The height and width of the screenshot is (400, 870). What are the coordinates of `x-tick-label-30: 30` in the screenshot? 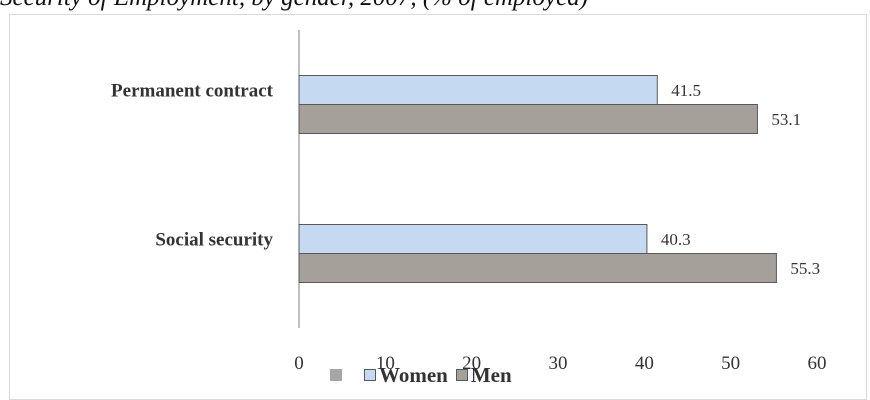 It's located at (558, 363).